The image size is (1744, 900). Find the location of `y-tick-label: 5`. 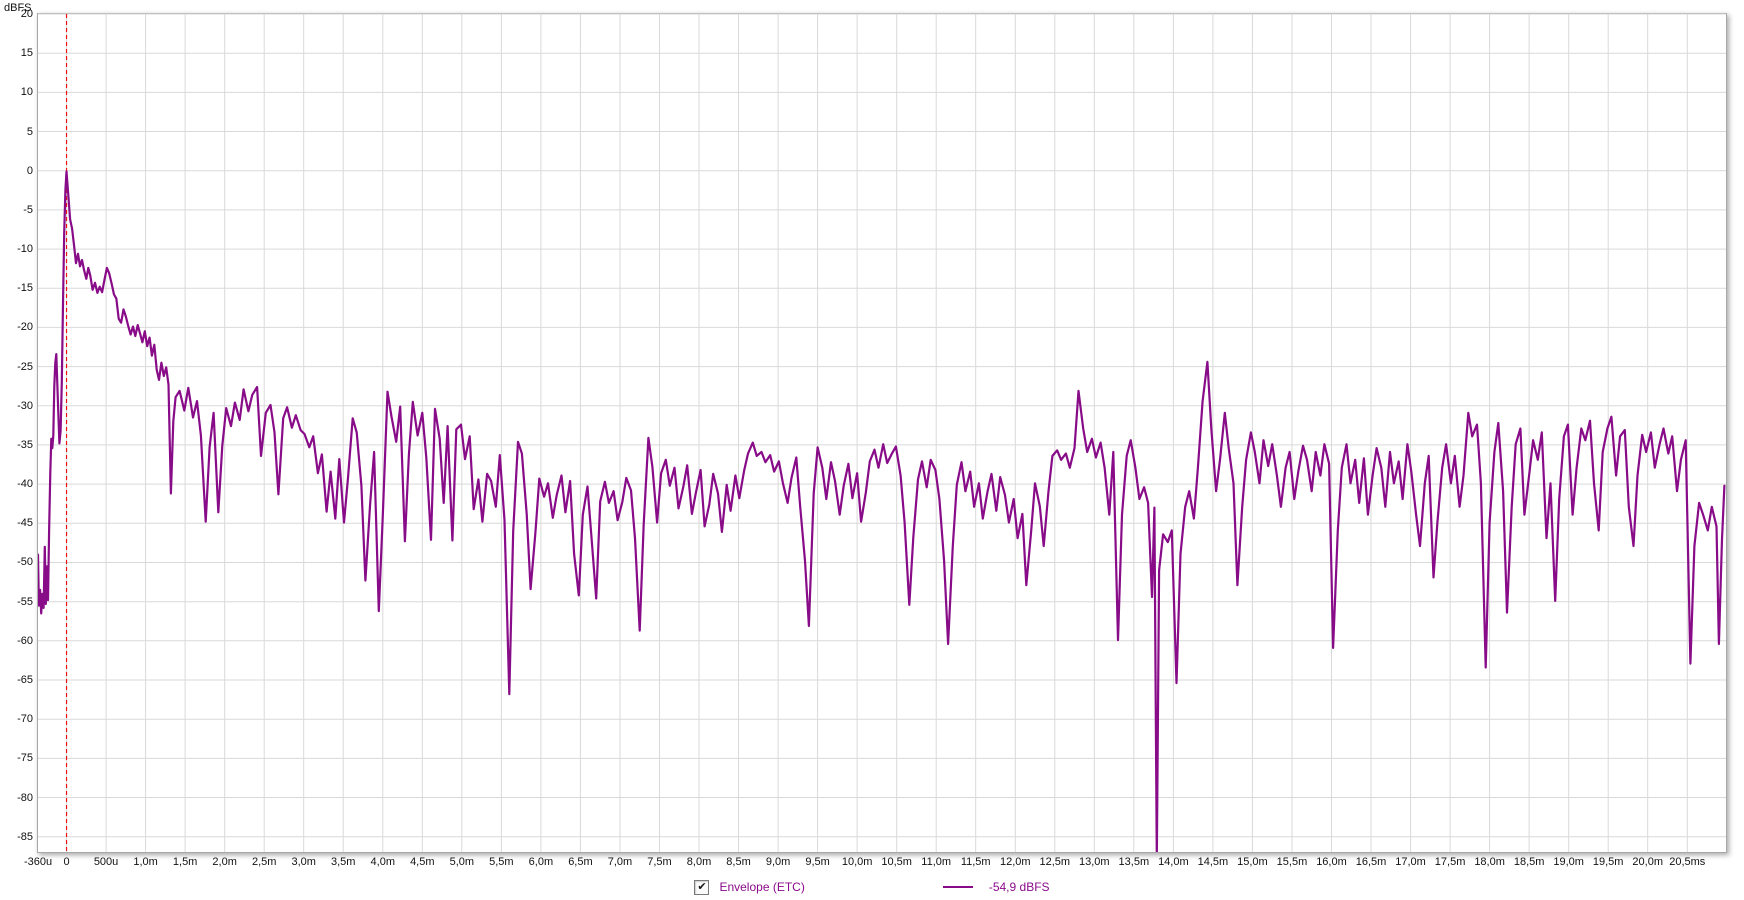

y-tick-label: 5 is located at coordinates (29, 131).